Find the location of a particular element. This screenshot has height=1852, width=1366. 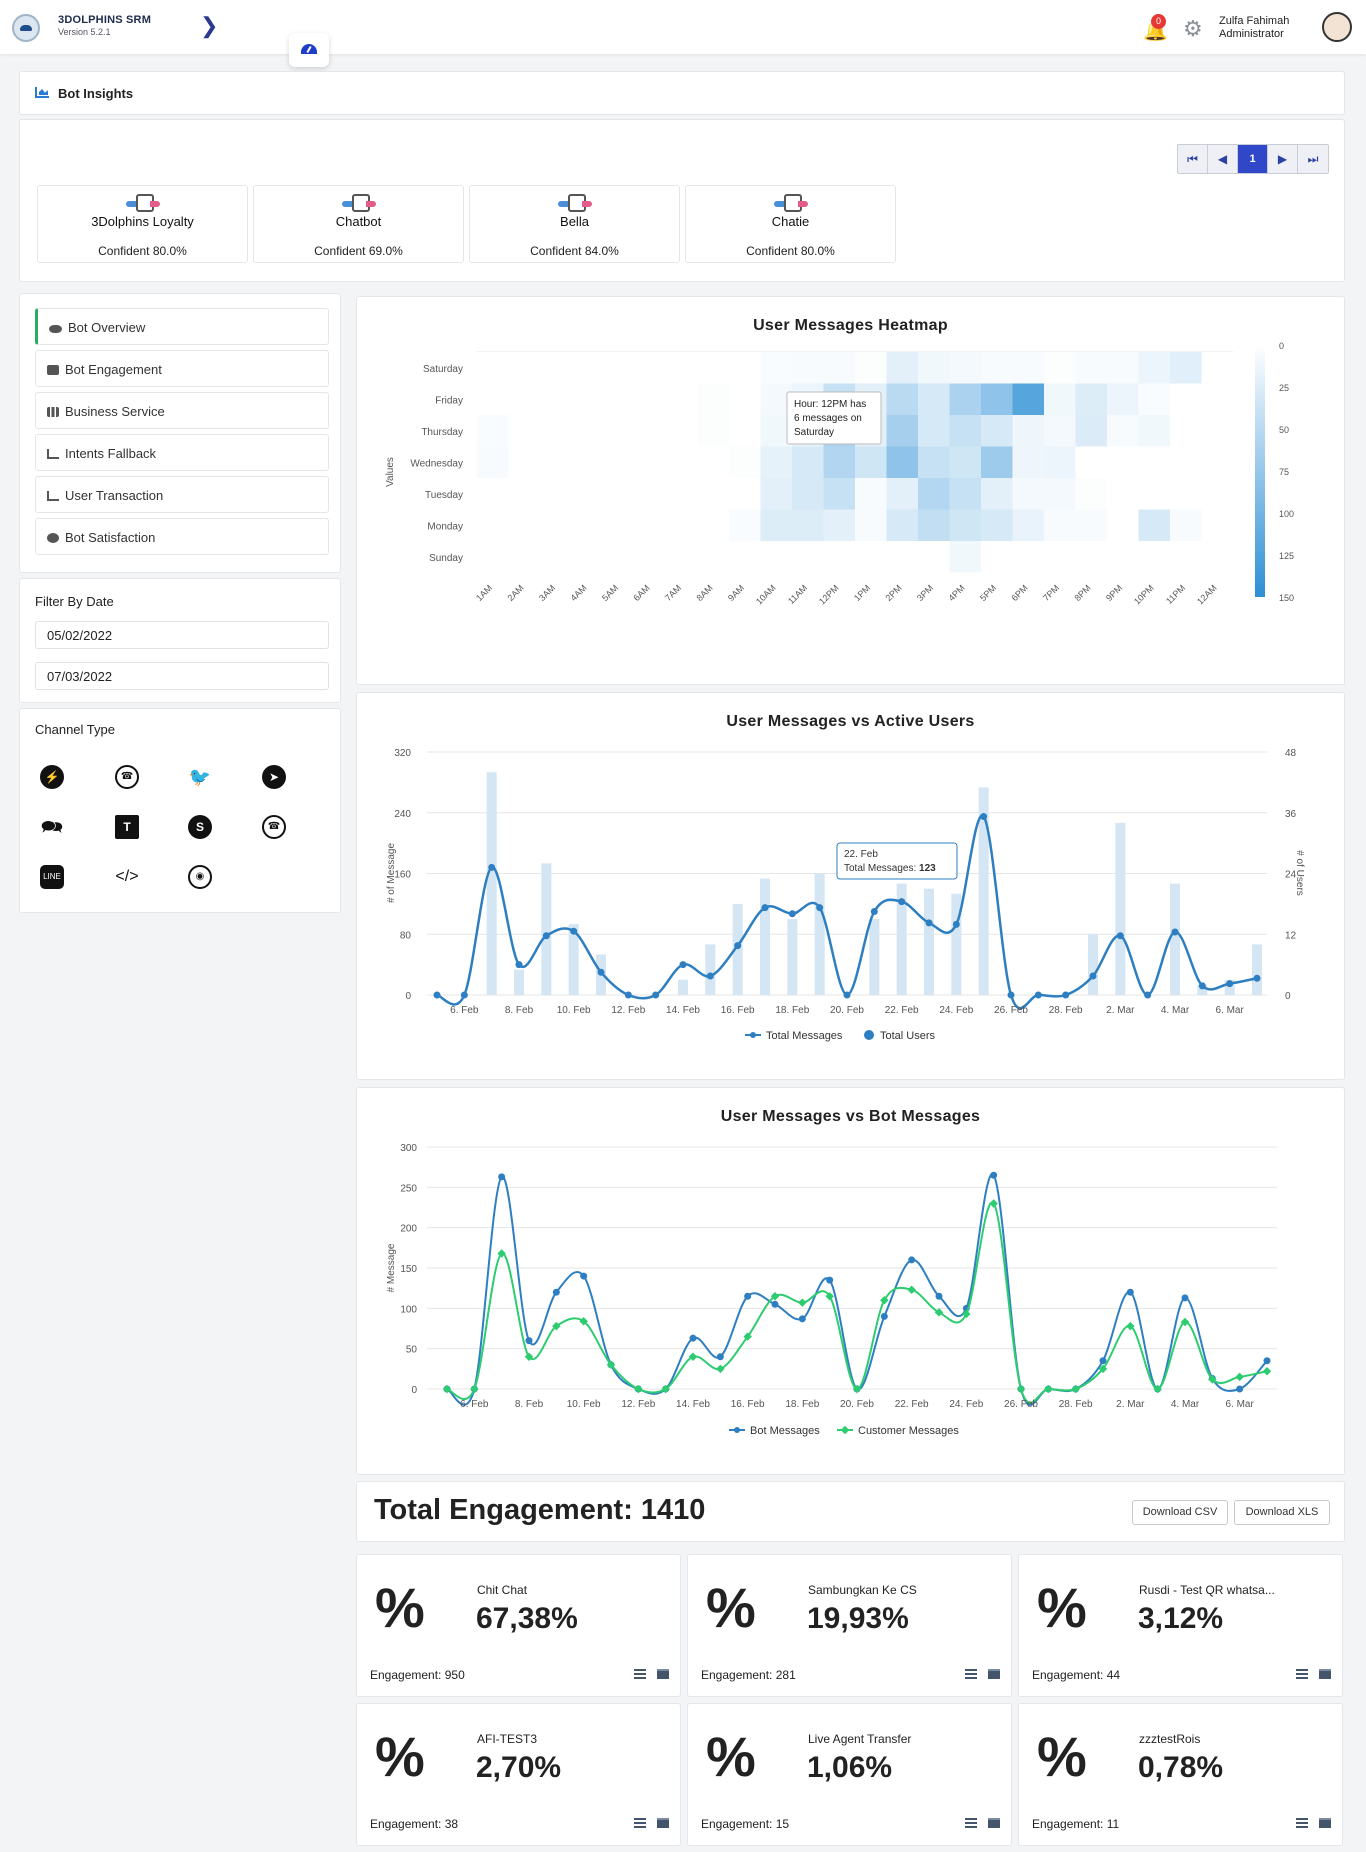

percent-icon: % is located at coordinates (400, 1756).